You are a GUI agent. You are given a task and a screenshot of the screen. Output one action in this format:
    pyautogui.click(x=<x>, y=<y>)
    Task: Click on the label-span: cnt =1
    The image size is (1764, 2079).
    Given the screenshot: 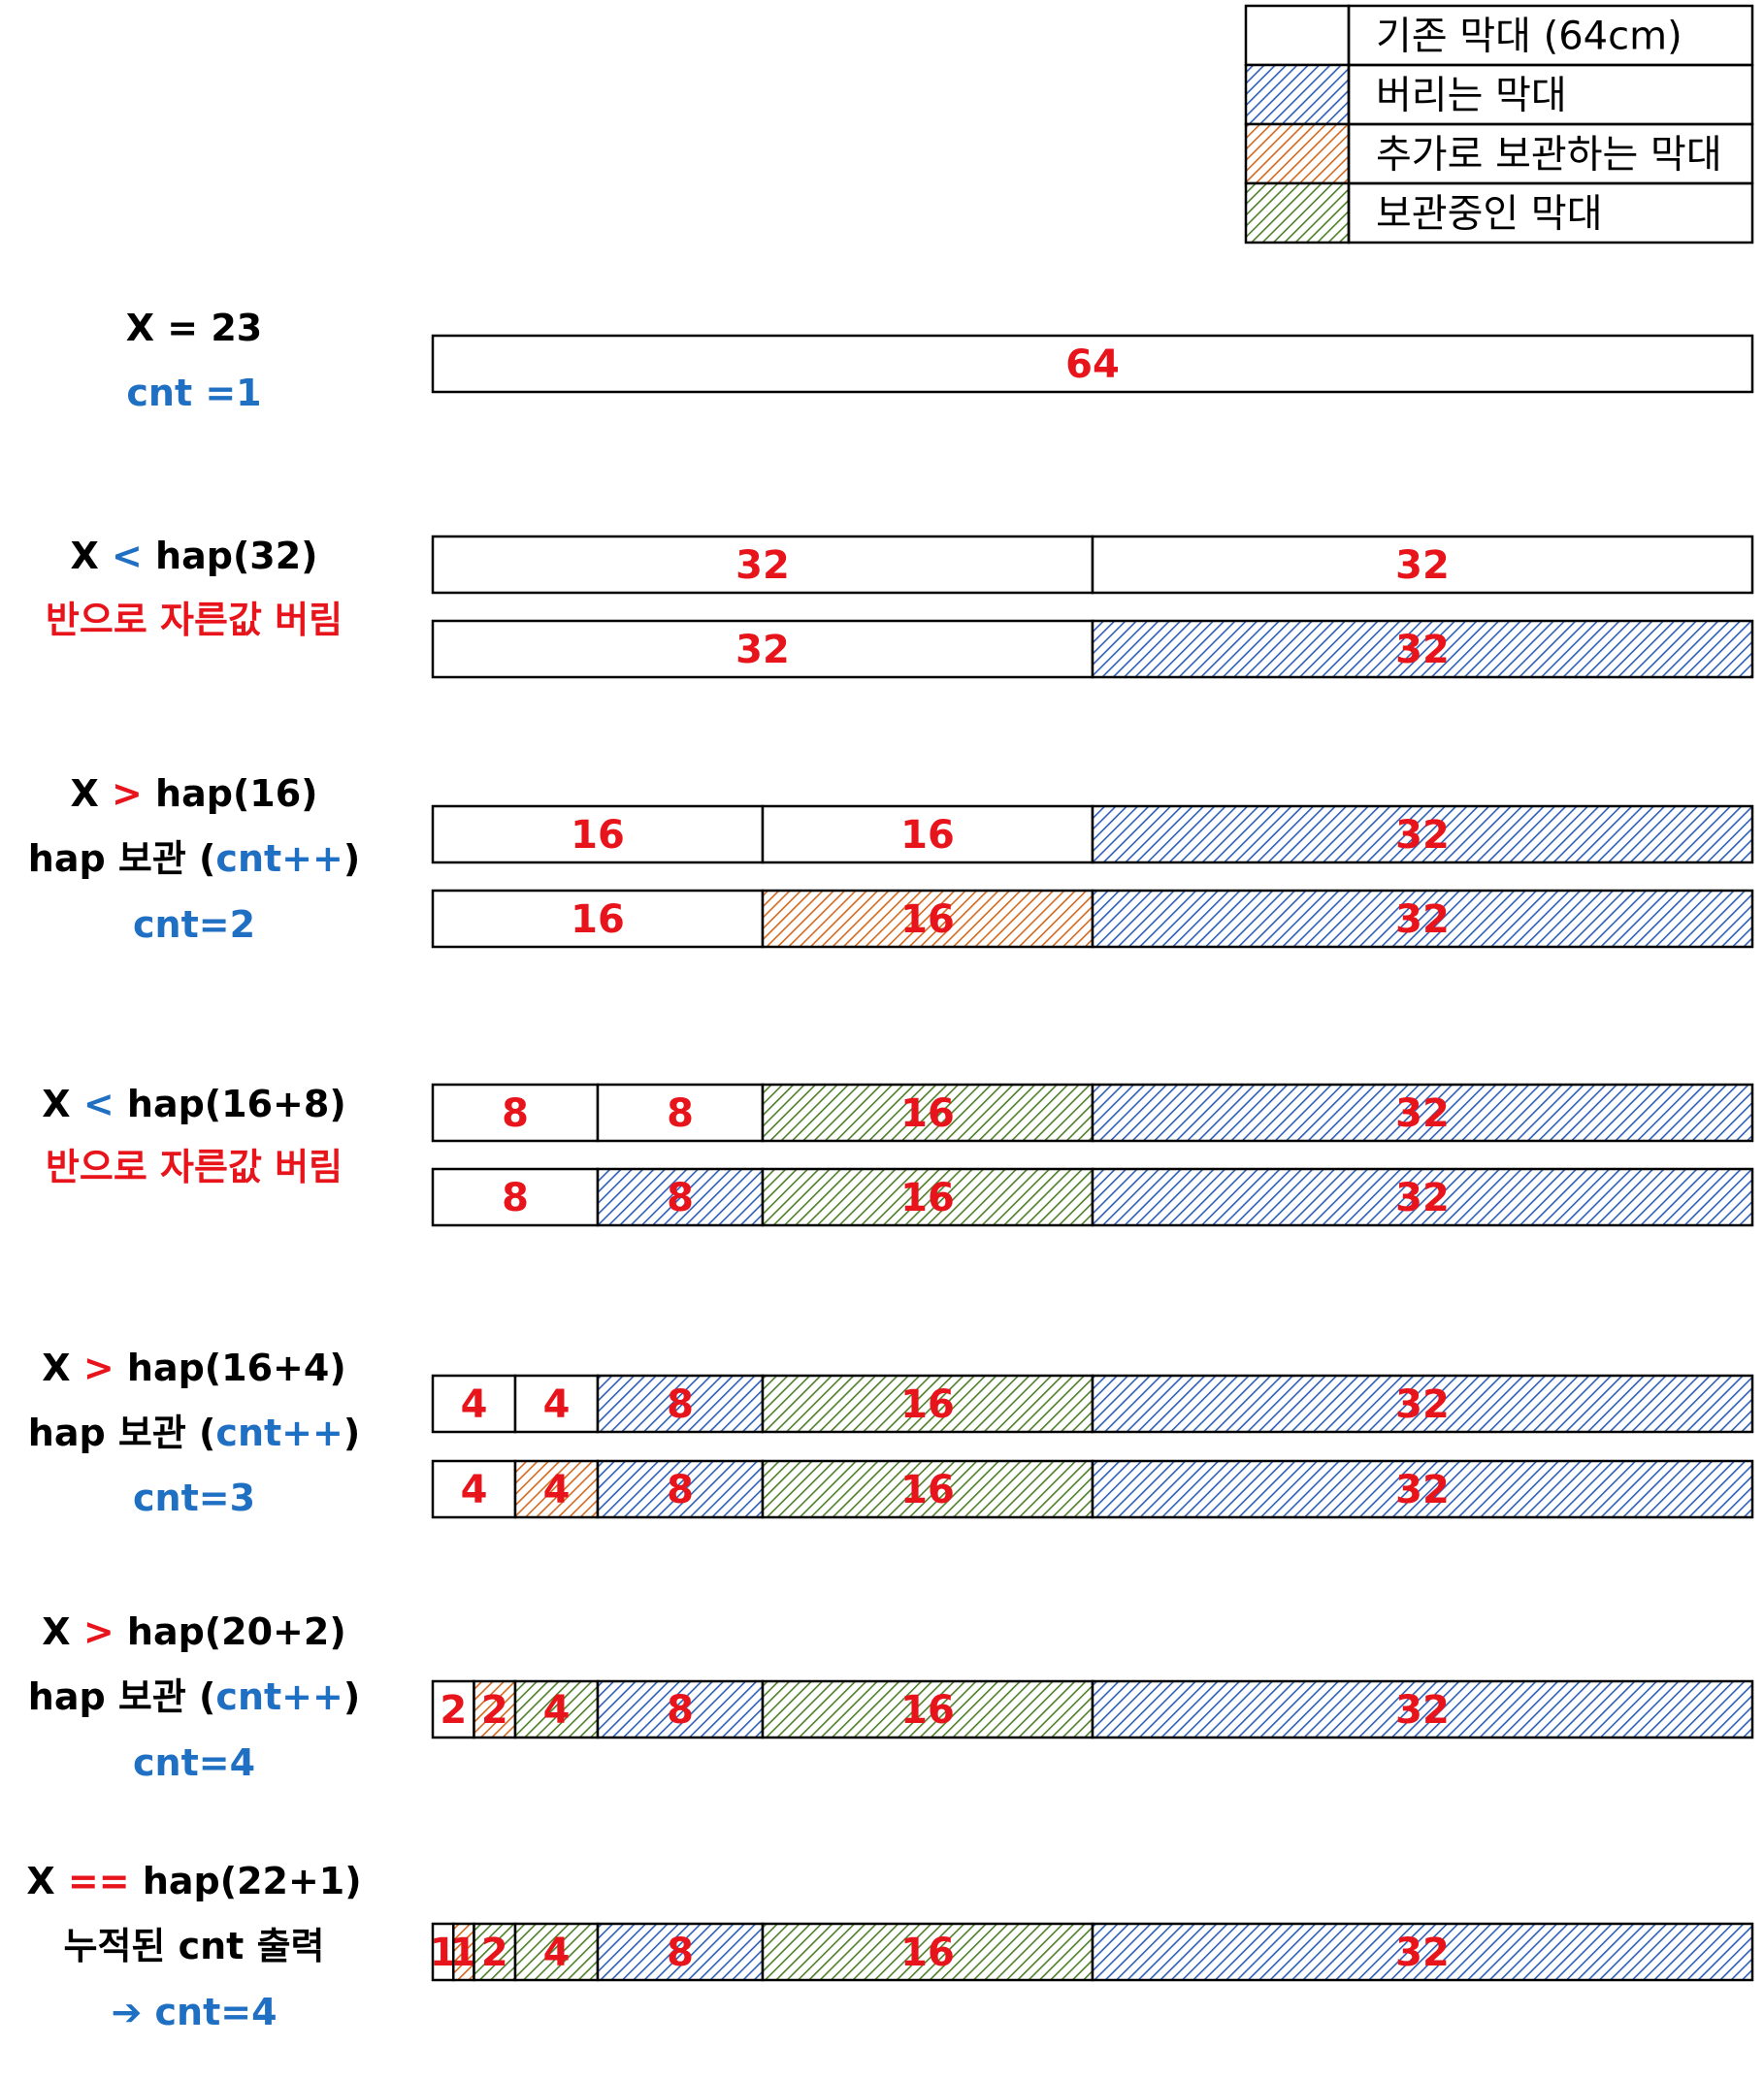 What is the action you would take?
    pyautogui.click(x=193, y=393)
    